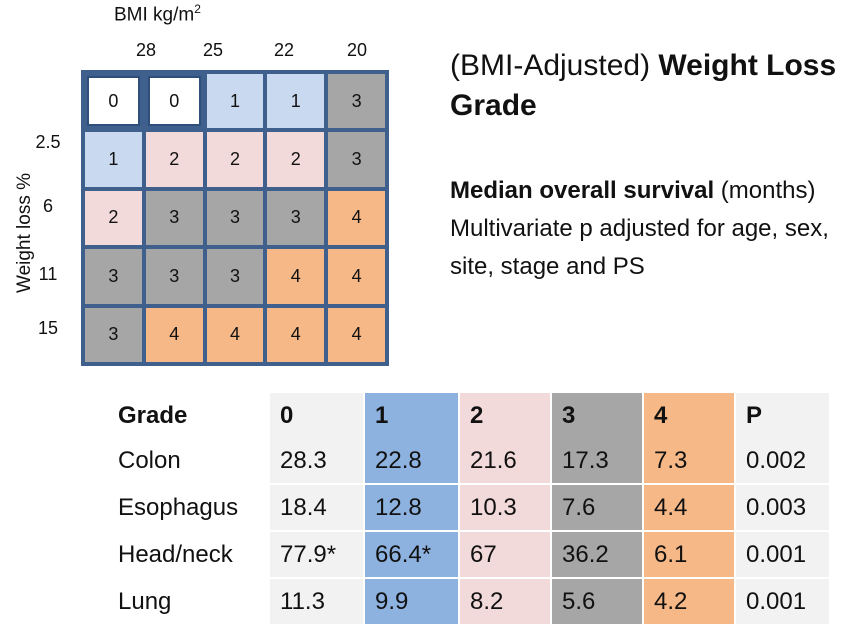 The width and height of the screenshot is (868, 625). I want to click on table-row: Esophagus 18.4 12.8 10.3 7.6 4.4 0.003, so click(468, 507).